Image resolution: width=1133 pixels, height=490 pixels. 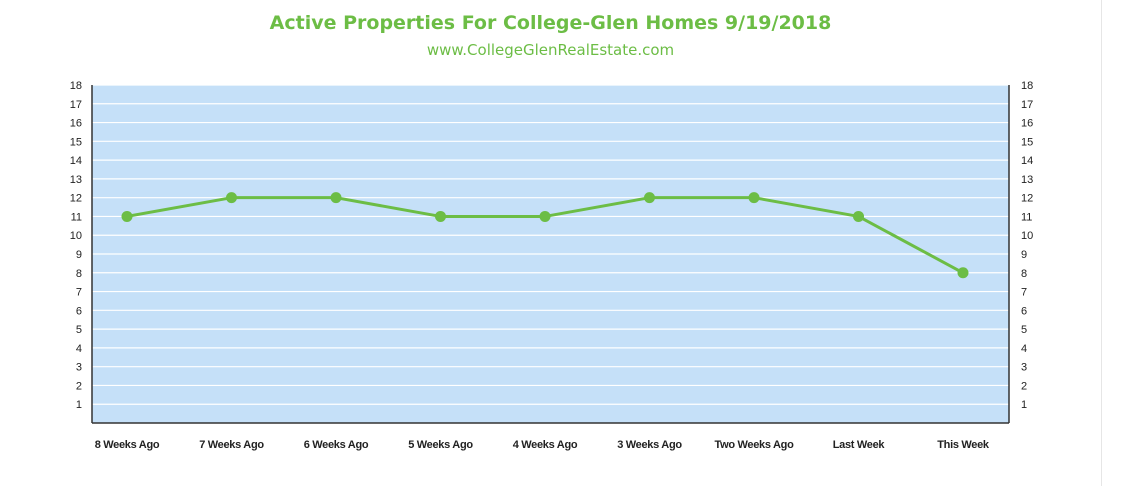 What do you see at coordinates (1024, 274) in the screenshot?
I see `y-tick-label-right: 8` at bounding box center [1024, 274].